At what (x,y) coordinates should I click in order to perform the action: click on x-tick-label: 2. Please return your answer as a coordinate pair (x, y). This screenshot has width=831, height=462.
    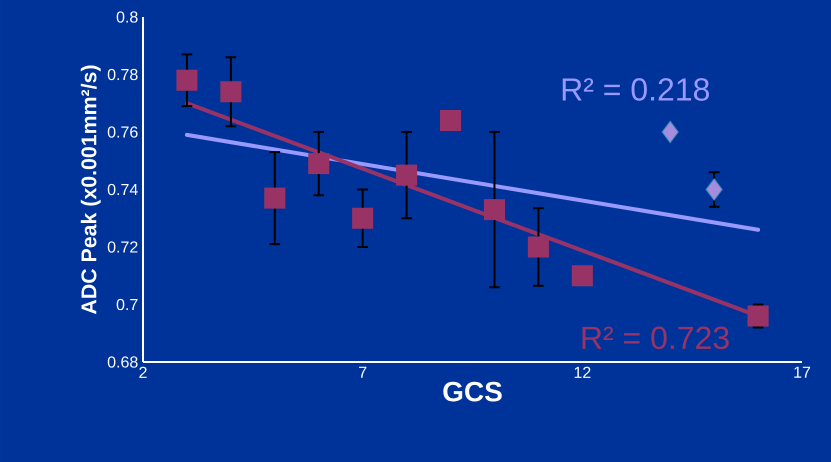
    Looking at the image, I should click on (143, 372).